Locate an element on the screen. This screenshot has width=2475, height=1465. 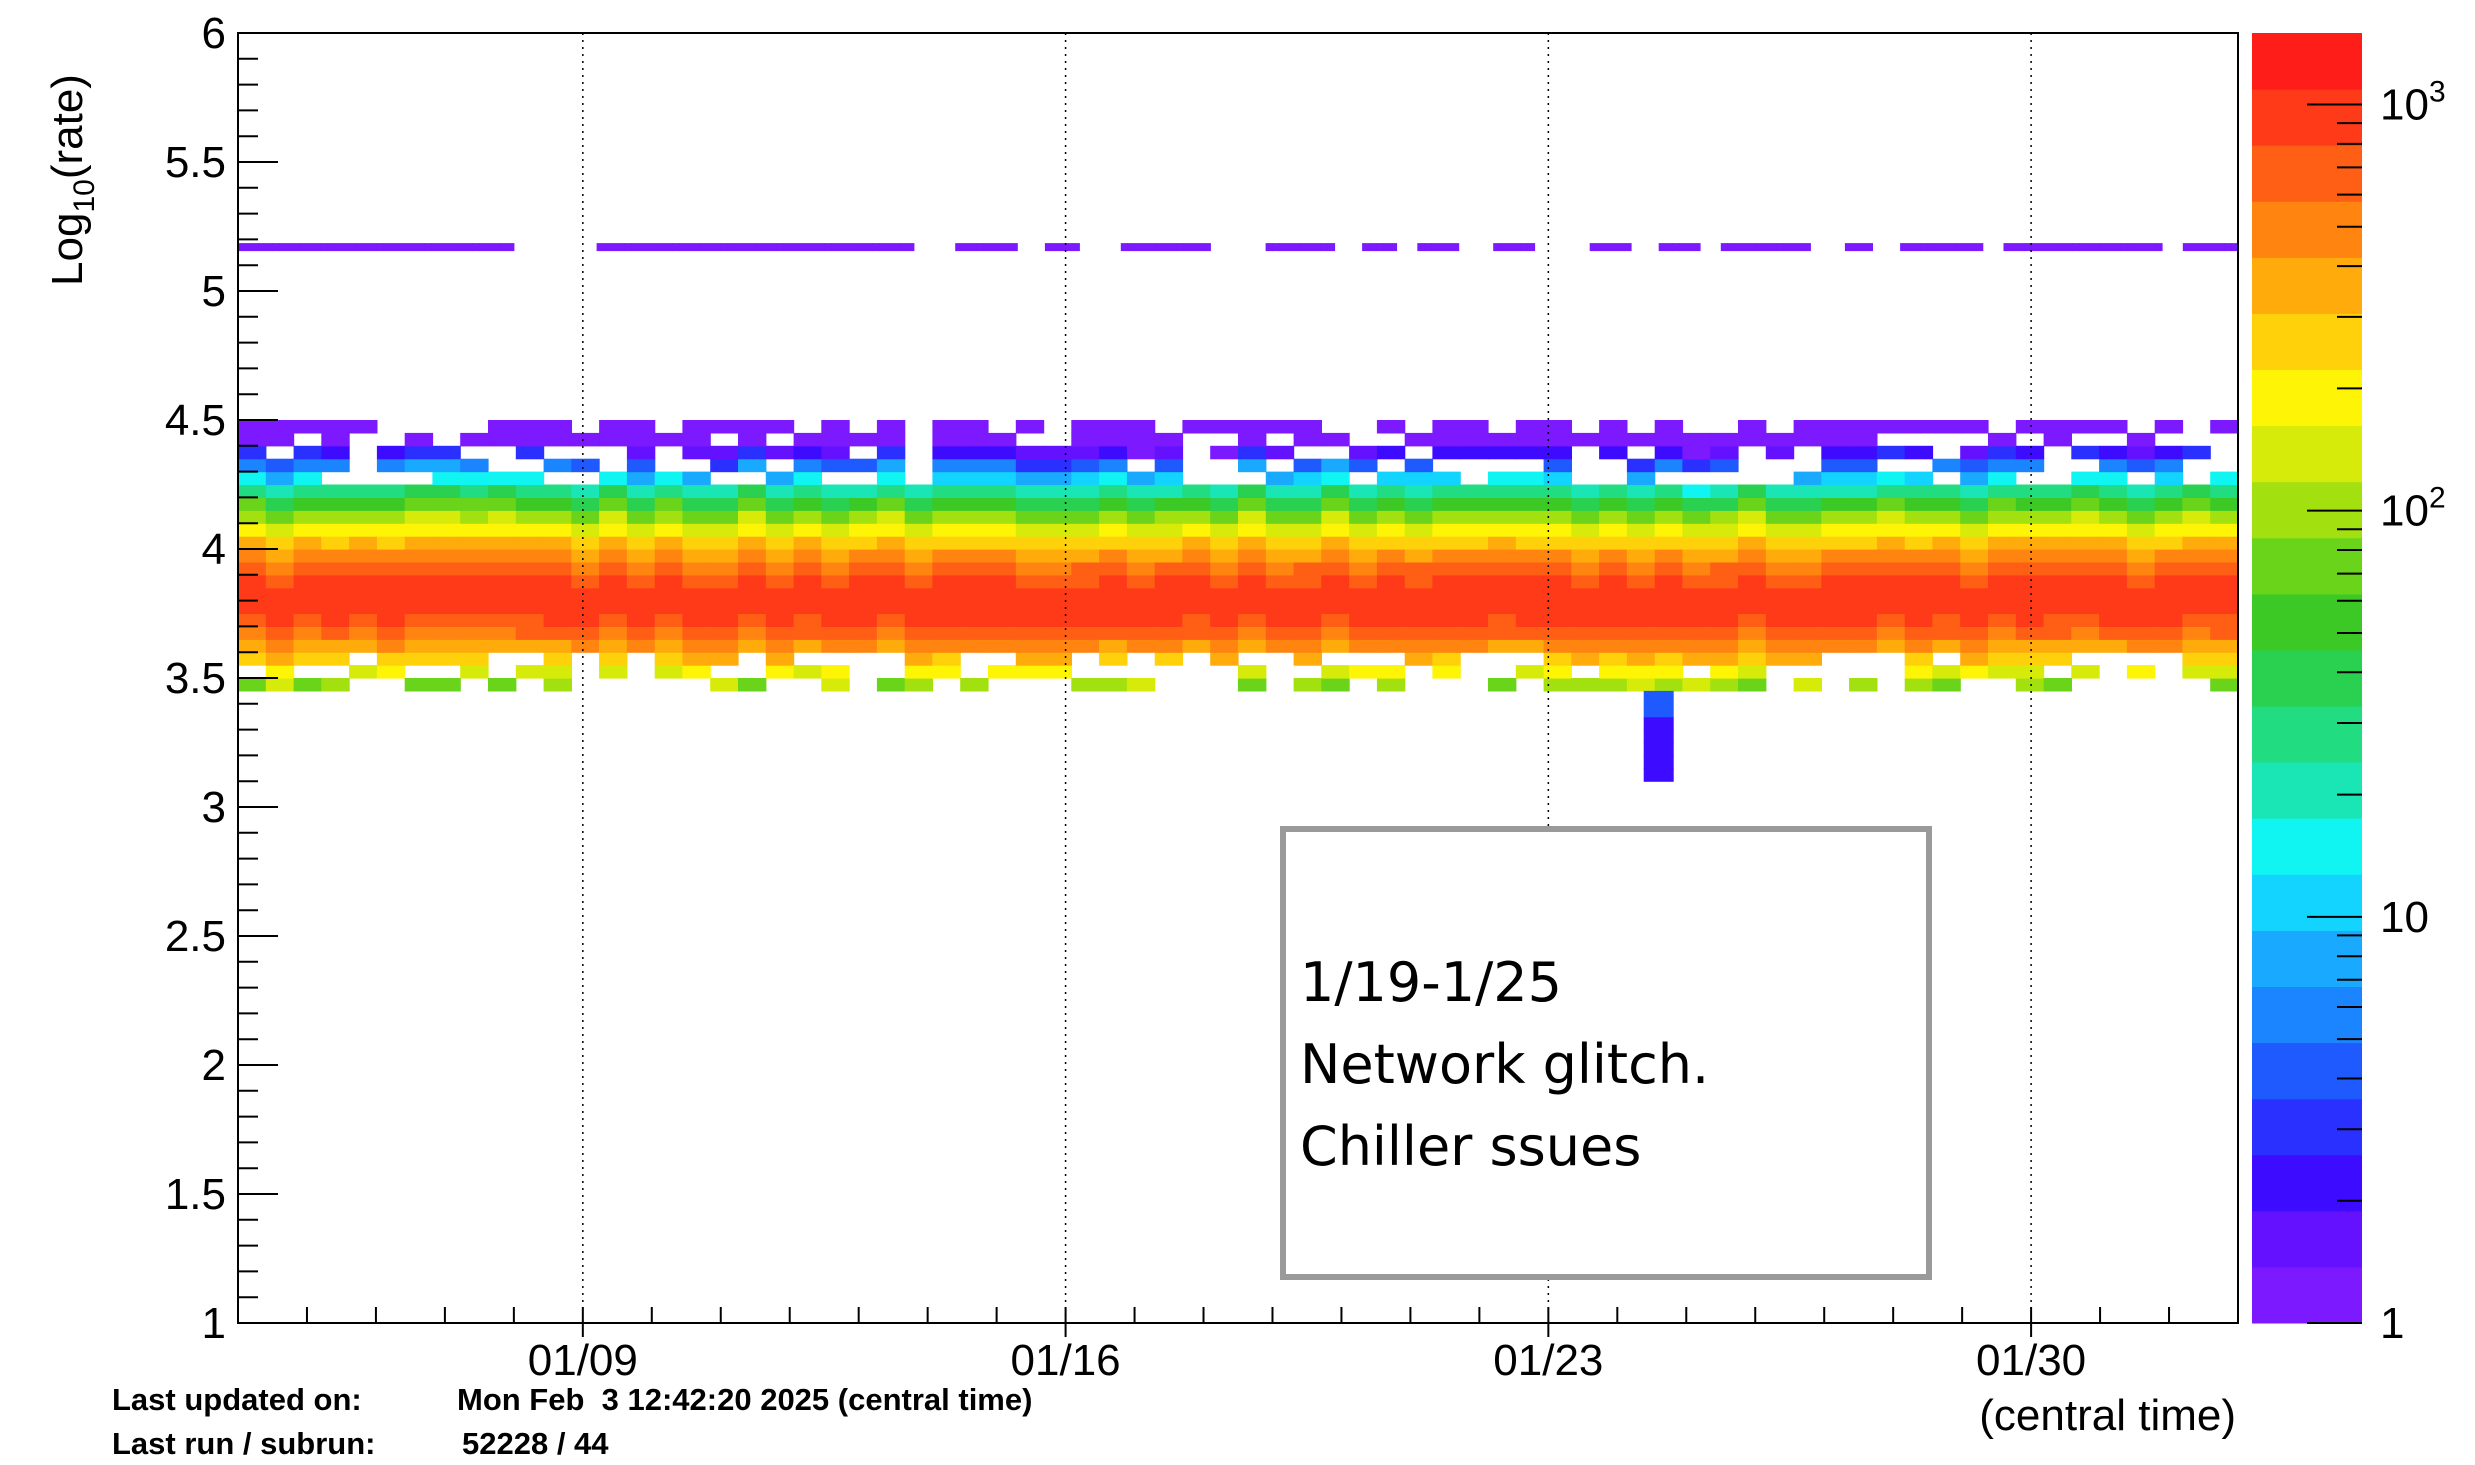
color-scale-label-base: 10 is located at coordinates (2404, 105).